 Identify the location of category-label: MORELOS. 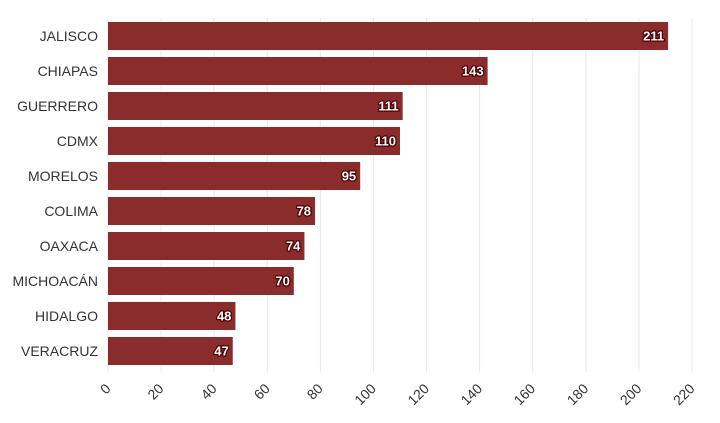
(63, 176).